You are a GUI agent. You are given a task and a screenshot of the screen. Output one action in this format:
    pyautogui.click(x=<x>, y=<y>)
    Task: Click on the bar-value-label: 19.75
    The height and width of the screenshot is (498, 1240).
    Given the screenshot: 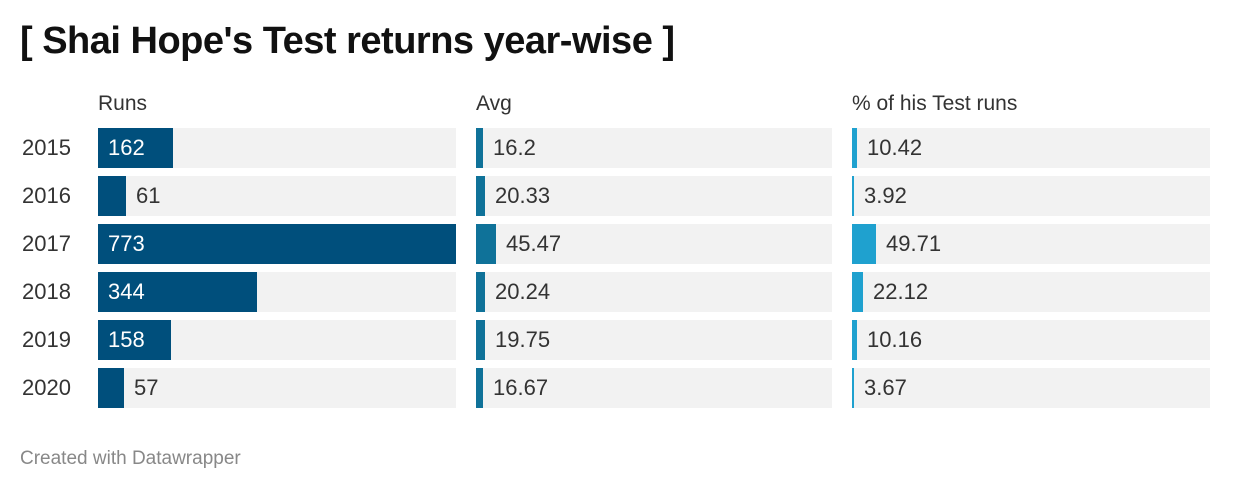 What is the action you would take?
    pyautogui.click(x=523, y=339)
    